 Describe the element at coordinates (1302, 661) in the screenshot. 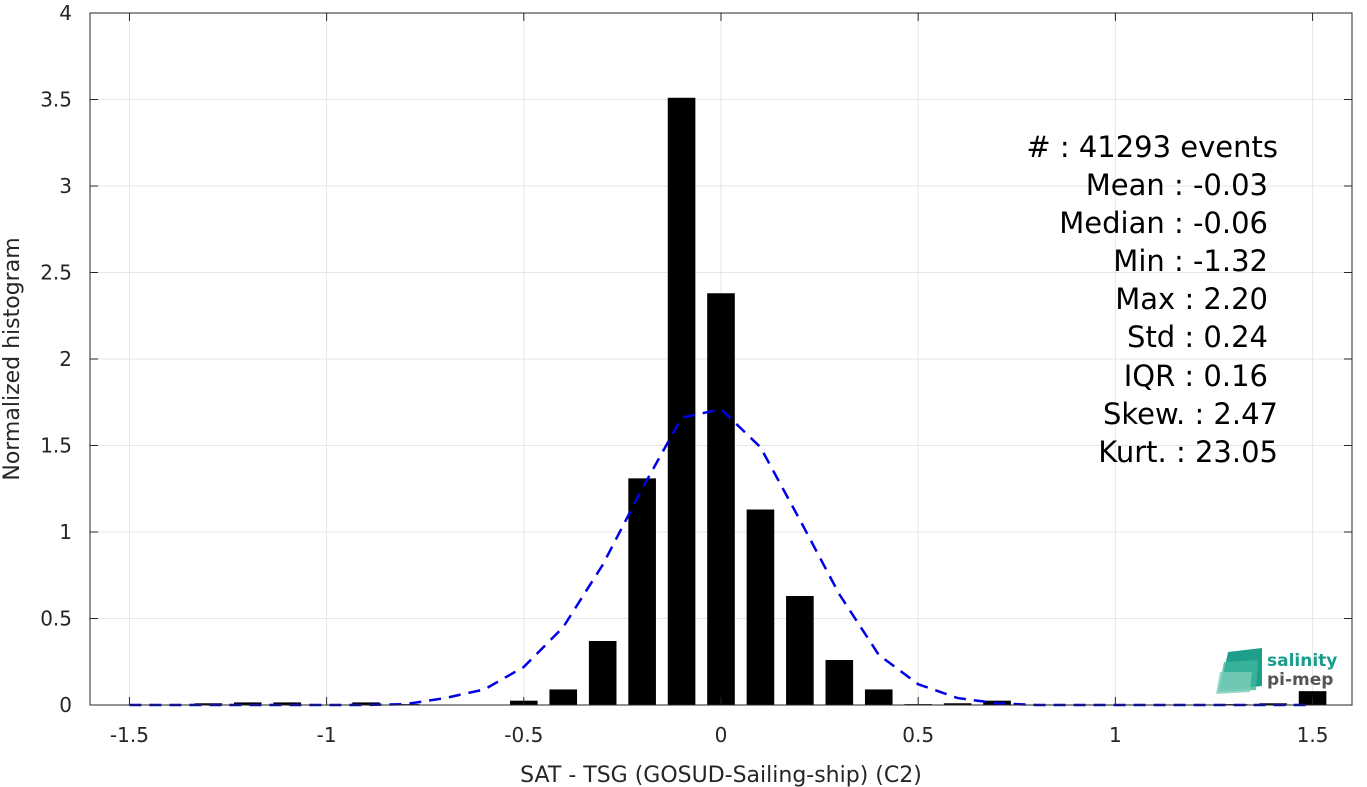

I see `logo-text-salinity: salinity` at that location.